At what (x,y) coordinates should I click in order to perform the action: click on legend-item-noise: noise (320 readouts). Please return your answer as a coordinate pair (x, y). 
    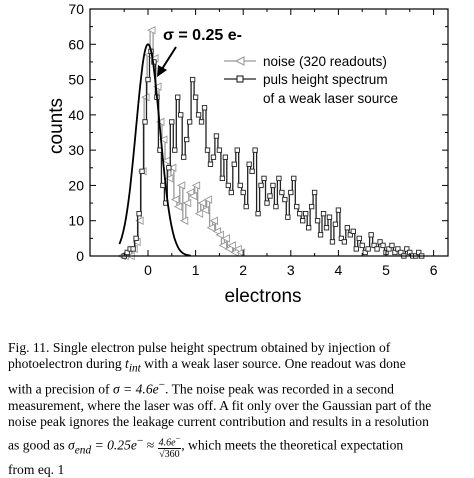
    Looking at the image, I should click on (305, 61).